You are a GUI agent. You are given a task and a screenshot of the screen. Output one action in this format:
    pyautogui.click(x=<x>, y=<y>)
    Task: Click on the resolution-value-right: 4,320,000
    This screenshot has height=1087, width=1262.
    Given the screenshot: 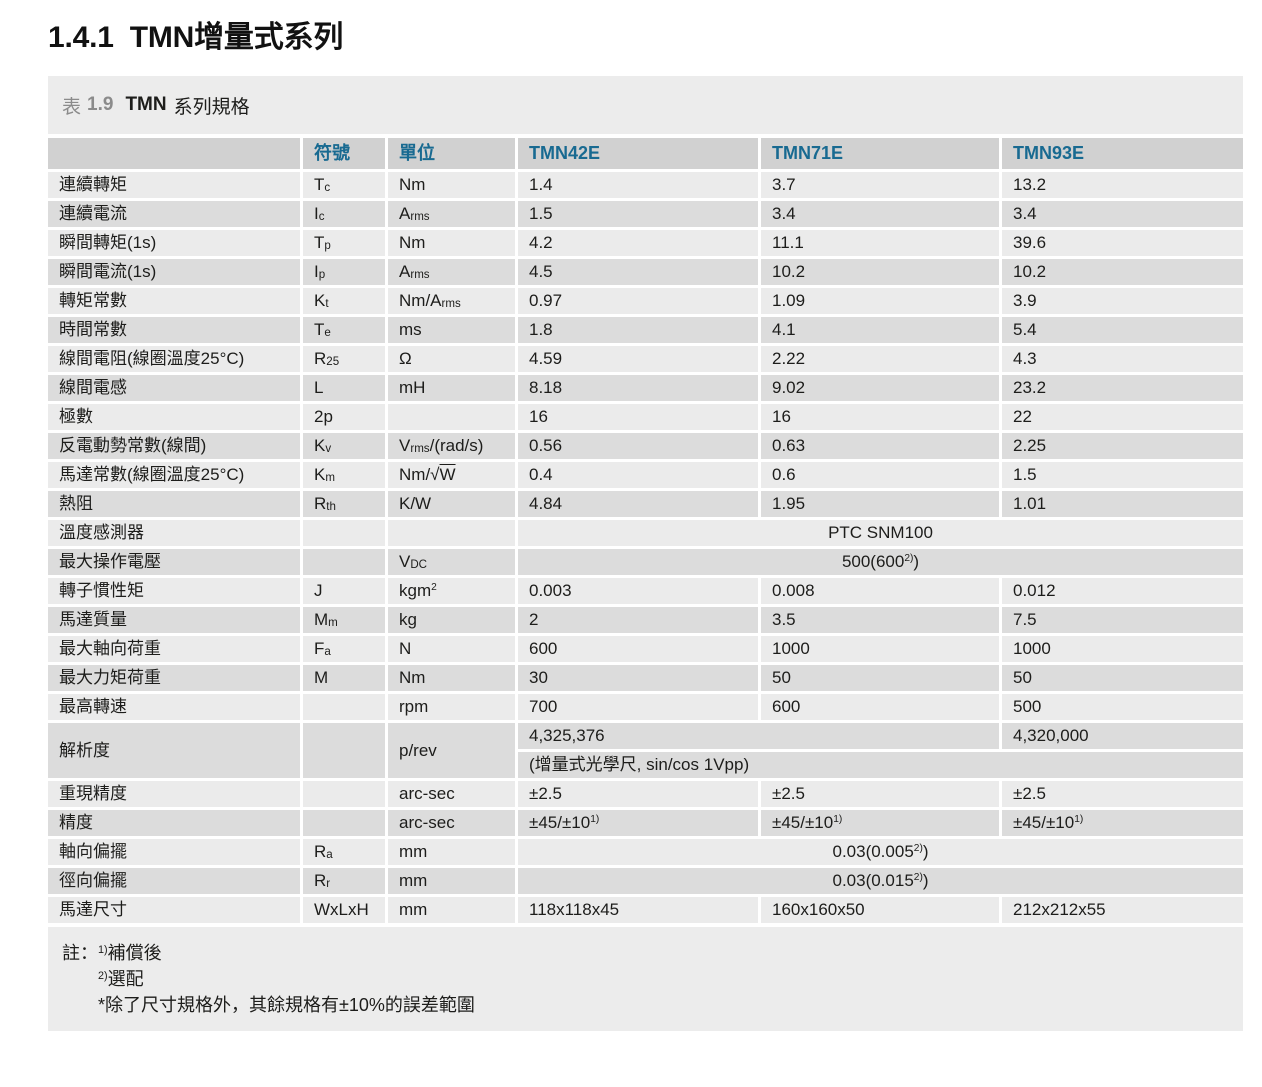 What is the action you would take?
    pyautogui.click(x=1122, y=736)
    